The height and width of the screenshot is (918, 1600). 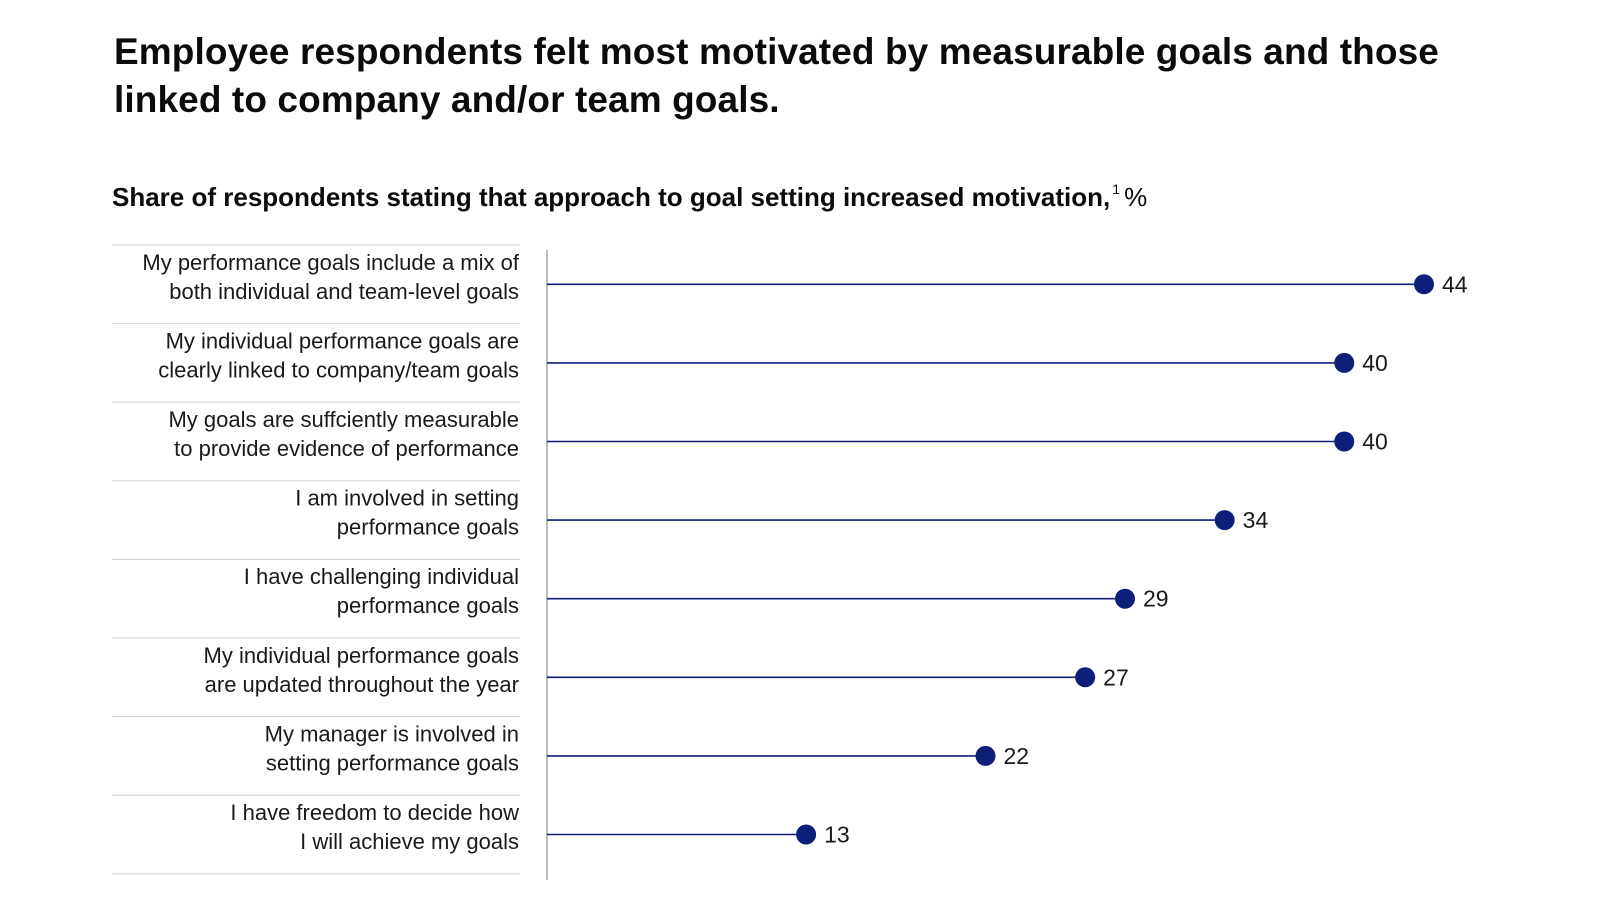 What do you see at coordinates (407, 498) in the screenshot?
I see `category-label-line: I am involved in setting` at bounding box center [407, 498].